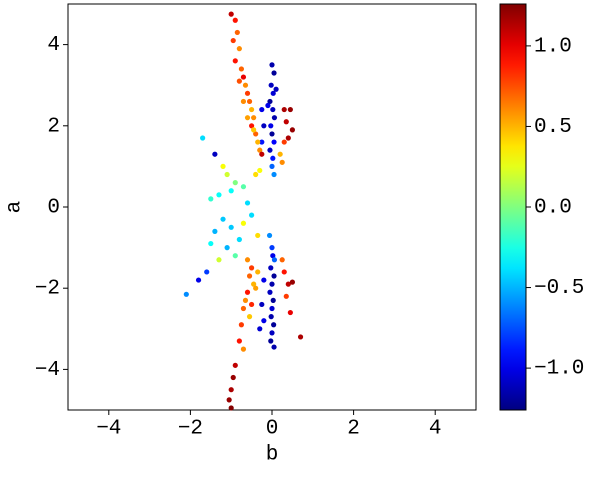  Describe the element at coordinates (53, 45) in the screenshot. I see `y-tick-label: 4` at that location.